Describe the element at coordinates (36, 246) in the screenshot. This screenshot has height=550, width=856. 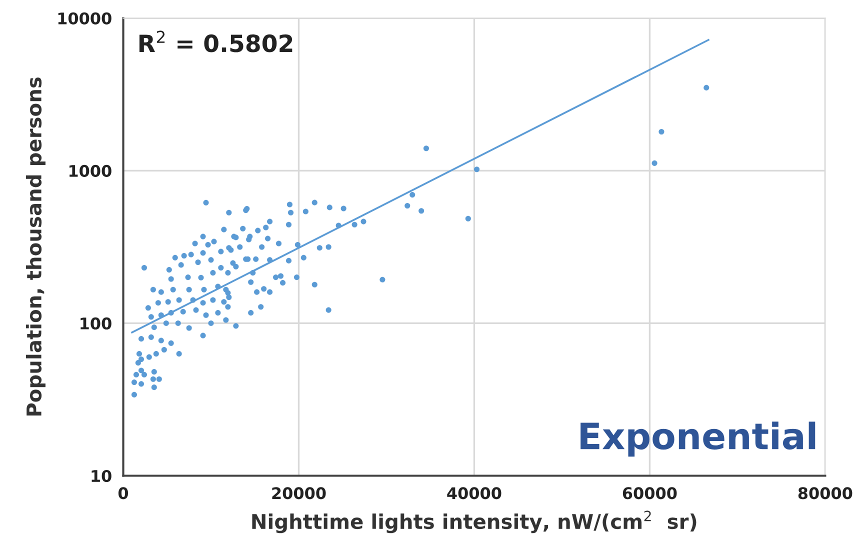
I see `y-axis-title: Population, thousand persons` at that location.